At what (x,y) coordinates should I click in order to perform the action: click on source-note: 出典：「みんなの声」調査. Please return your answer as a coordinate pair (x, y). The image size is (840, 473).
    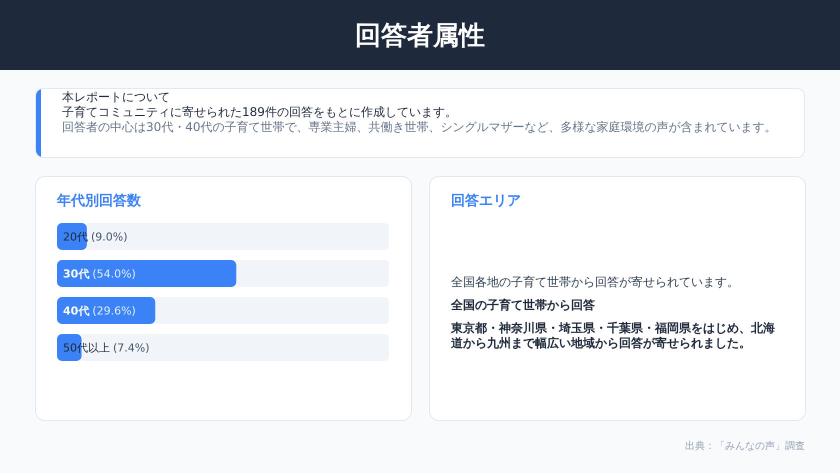
    Looking at the image, I should click on (745, 446).